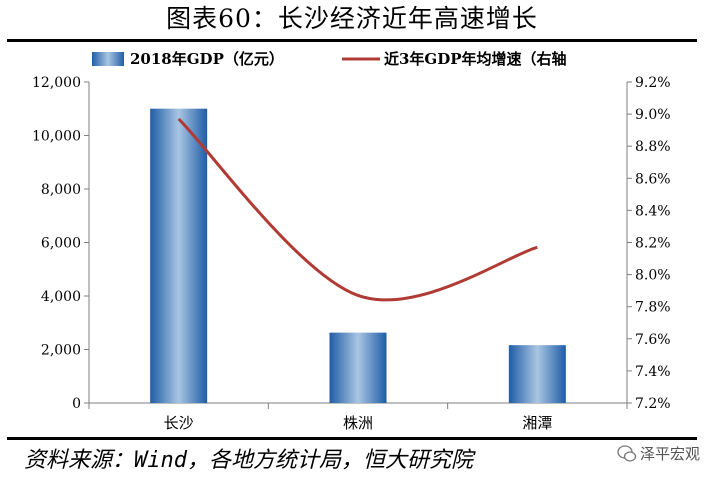  What do you see at coordinates (108, 59) in the screenshot?
I see `legend-bar-swatch` at bounding box center [108, 59].